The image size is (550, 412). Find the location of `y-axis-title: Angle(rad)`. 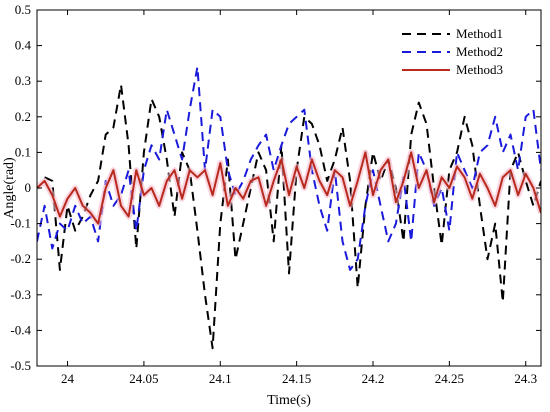

y-axis-title: Angle(rad) is located at coordinates (9, 188).